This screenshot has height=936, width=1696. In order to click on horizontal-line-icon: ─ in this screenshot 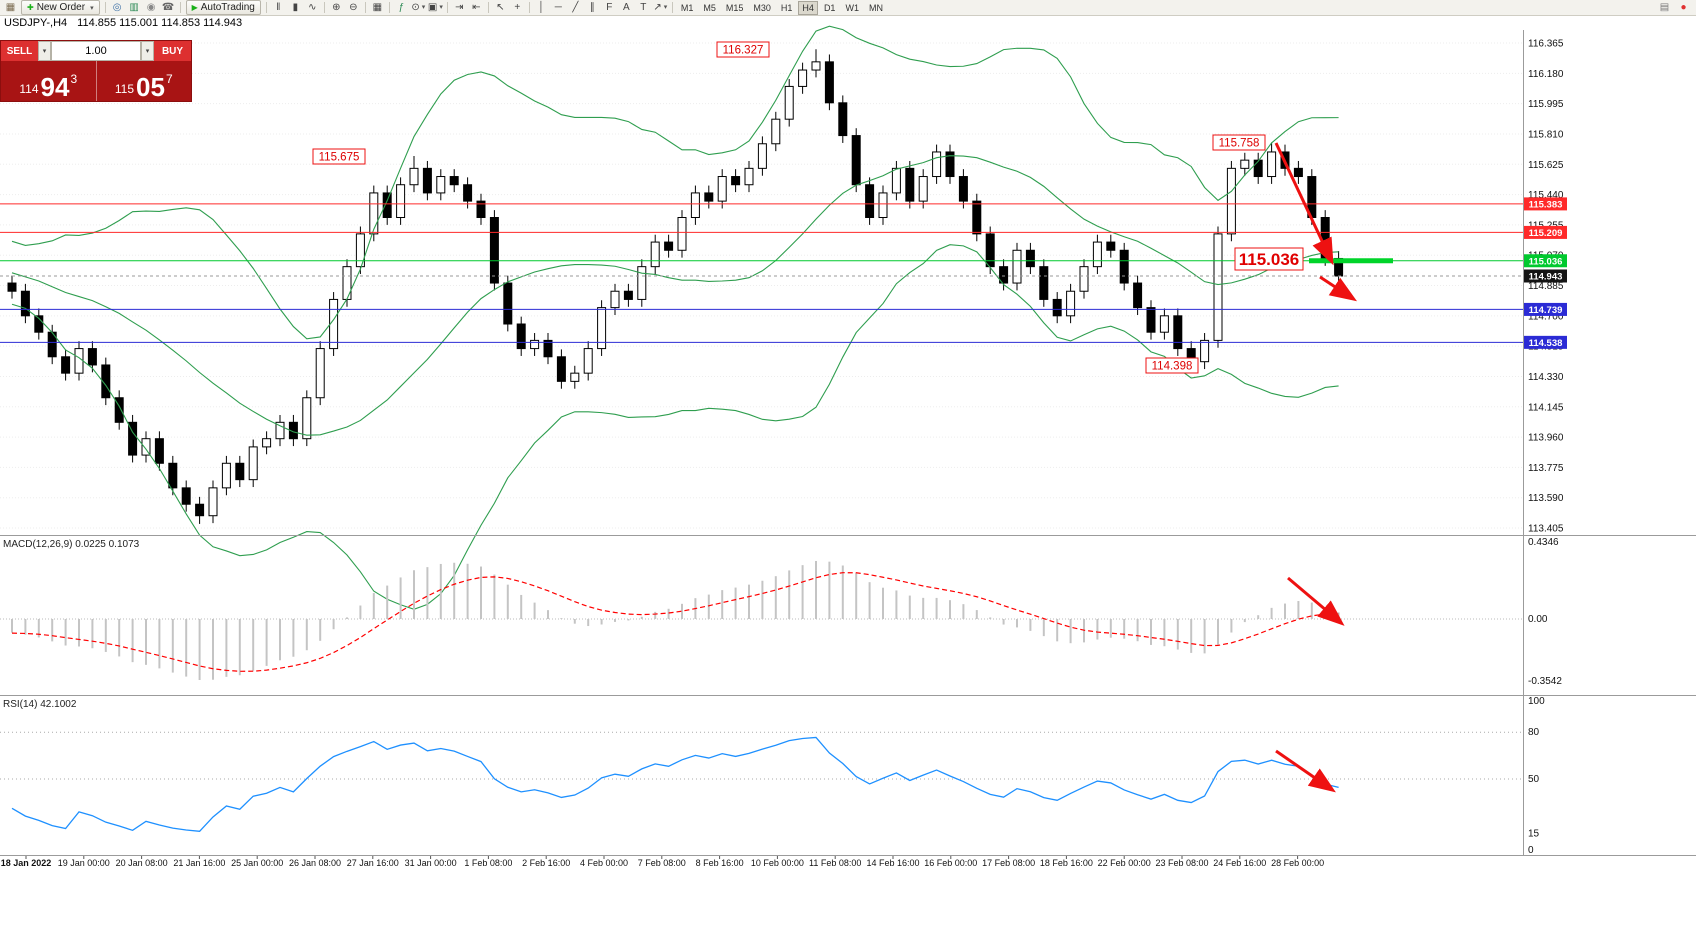, I will do `click(558, 7)`.